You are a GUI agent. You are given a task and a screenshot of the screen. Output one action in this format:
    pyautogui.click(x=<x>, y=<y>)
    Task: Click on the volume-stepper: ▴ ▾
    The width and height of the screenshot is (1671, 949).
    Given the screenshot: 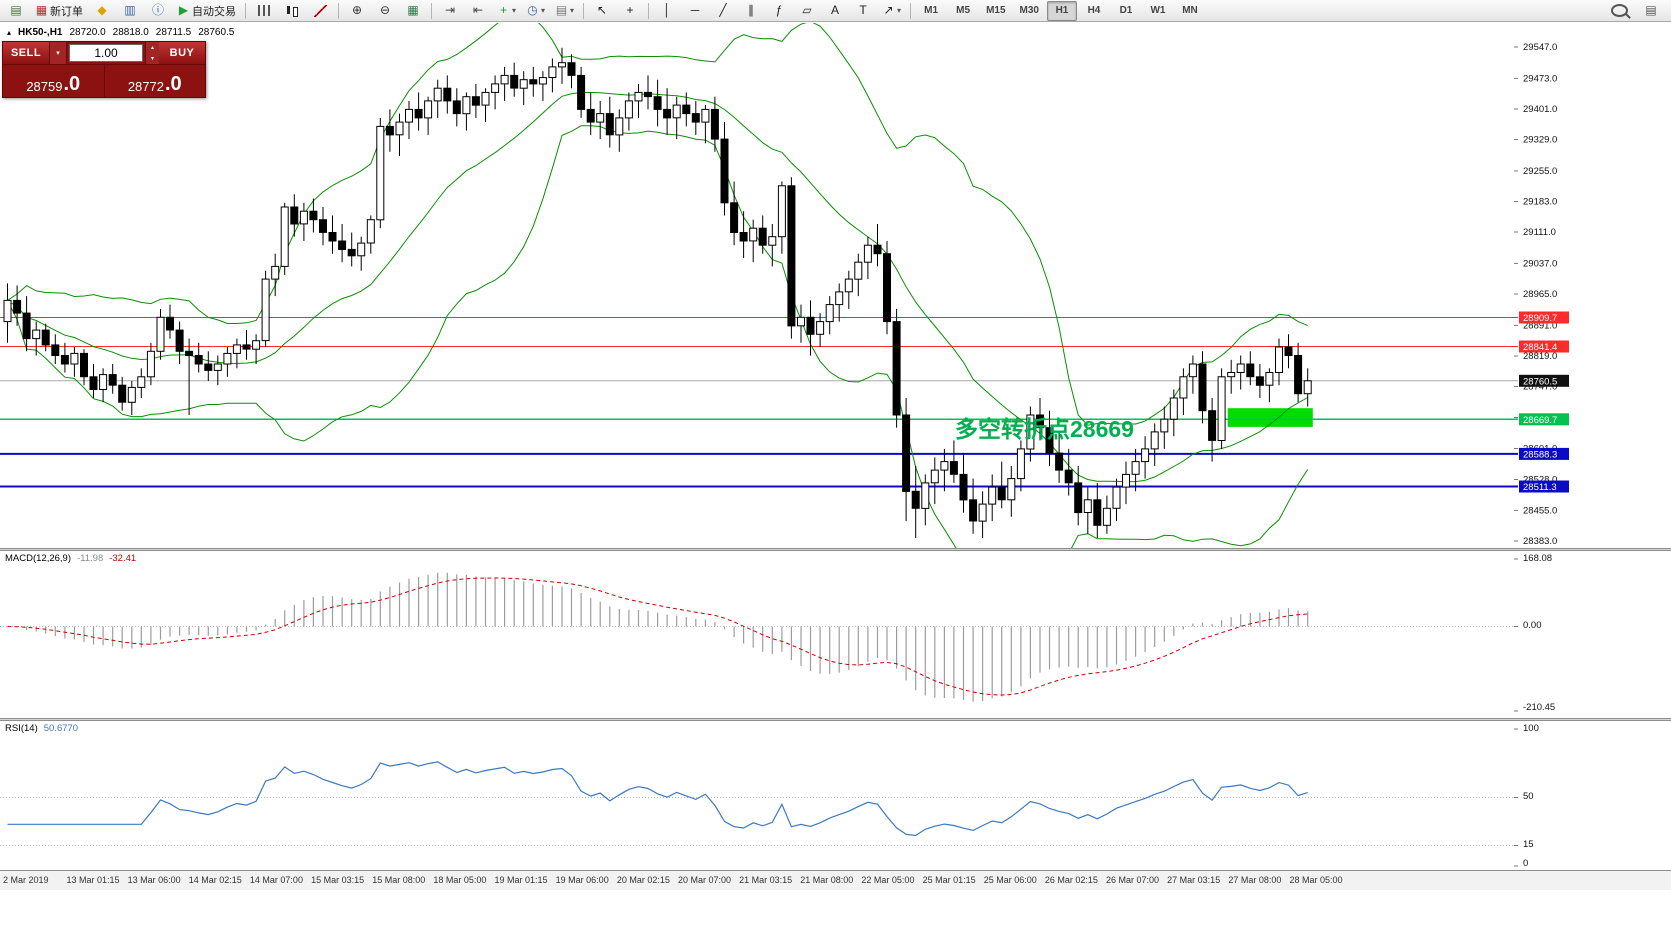 What is the action you would take?
    pyautogui.click(x=152, y=53)
    